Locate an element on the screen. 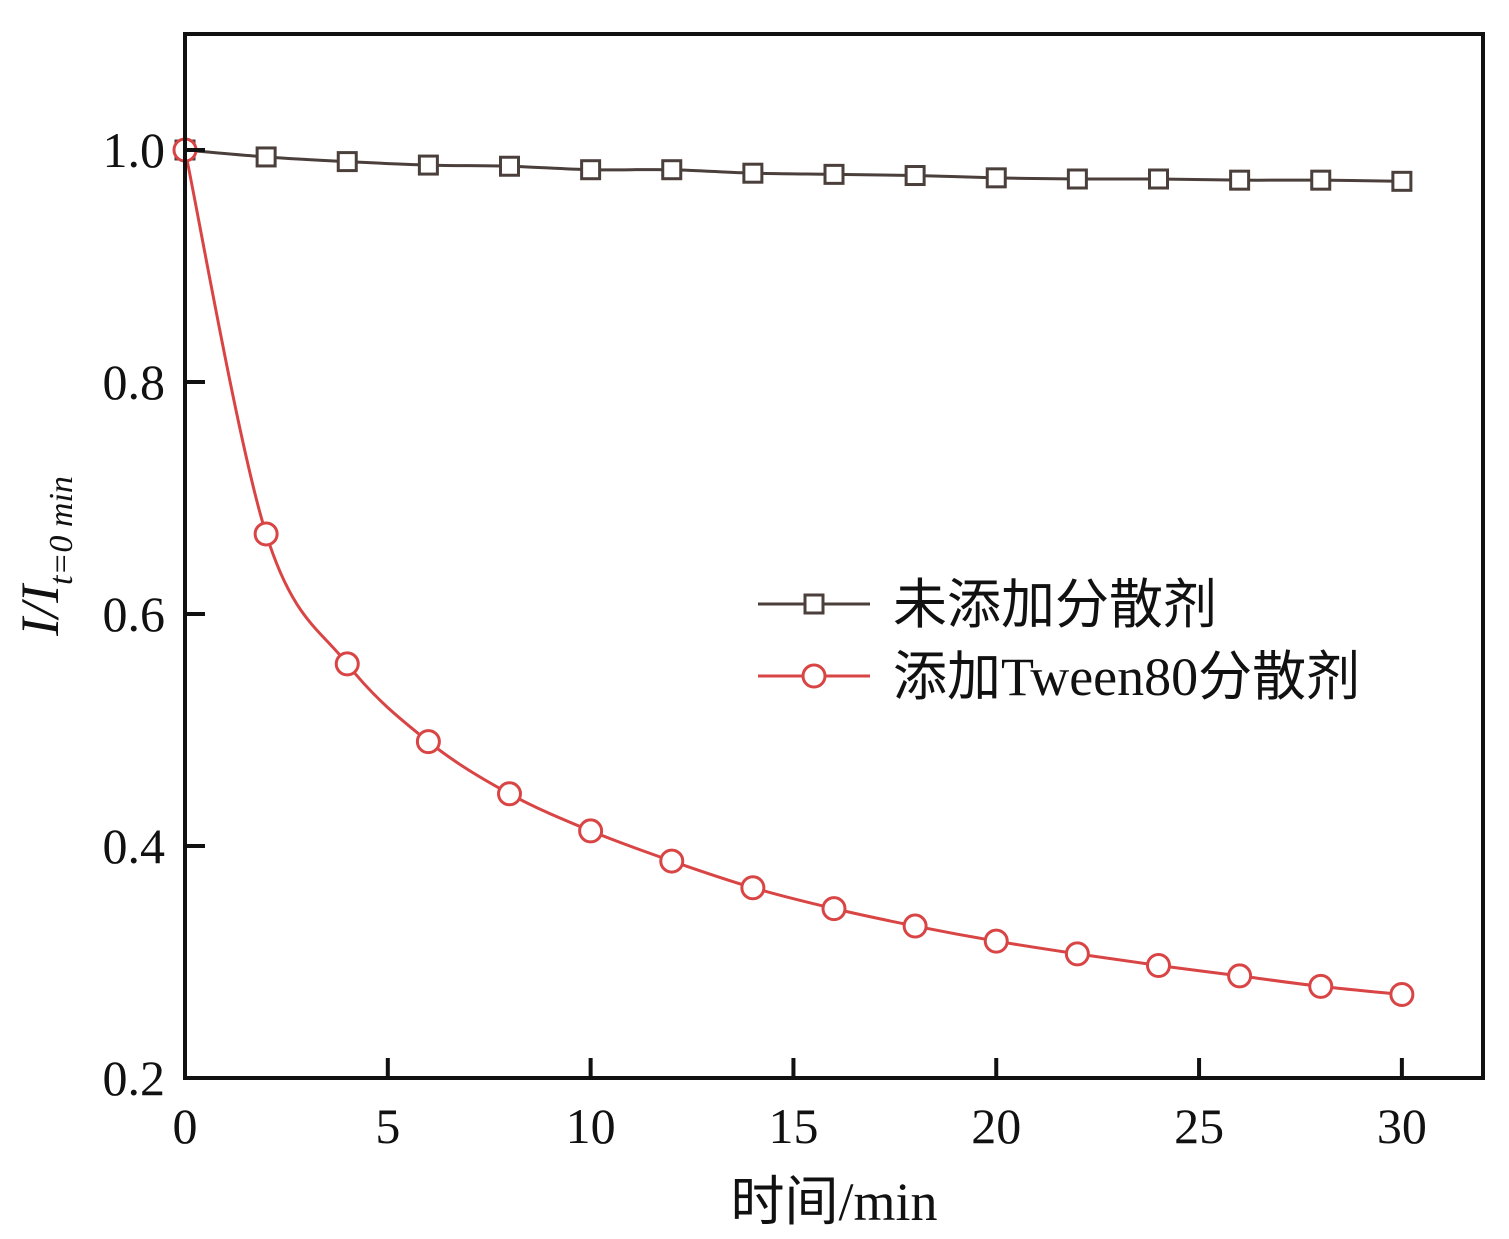 The height and width of the screenshot is (1239, 1509). y-axis-title: I/It=0 min is located at coordinates (45, 556).